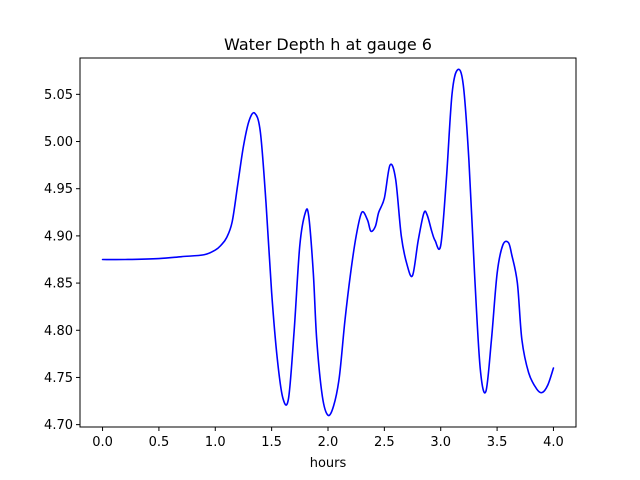 The height and width of the screenshot is (480, 640). Describe the element at coordinates (58, 331) in the screenshot. I see `y-tick-label: 4.80` at that location.